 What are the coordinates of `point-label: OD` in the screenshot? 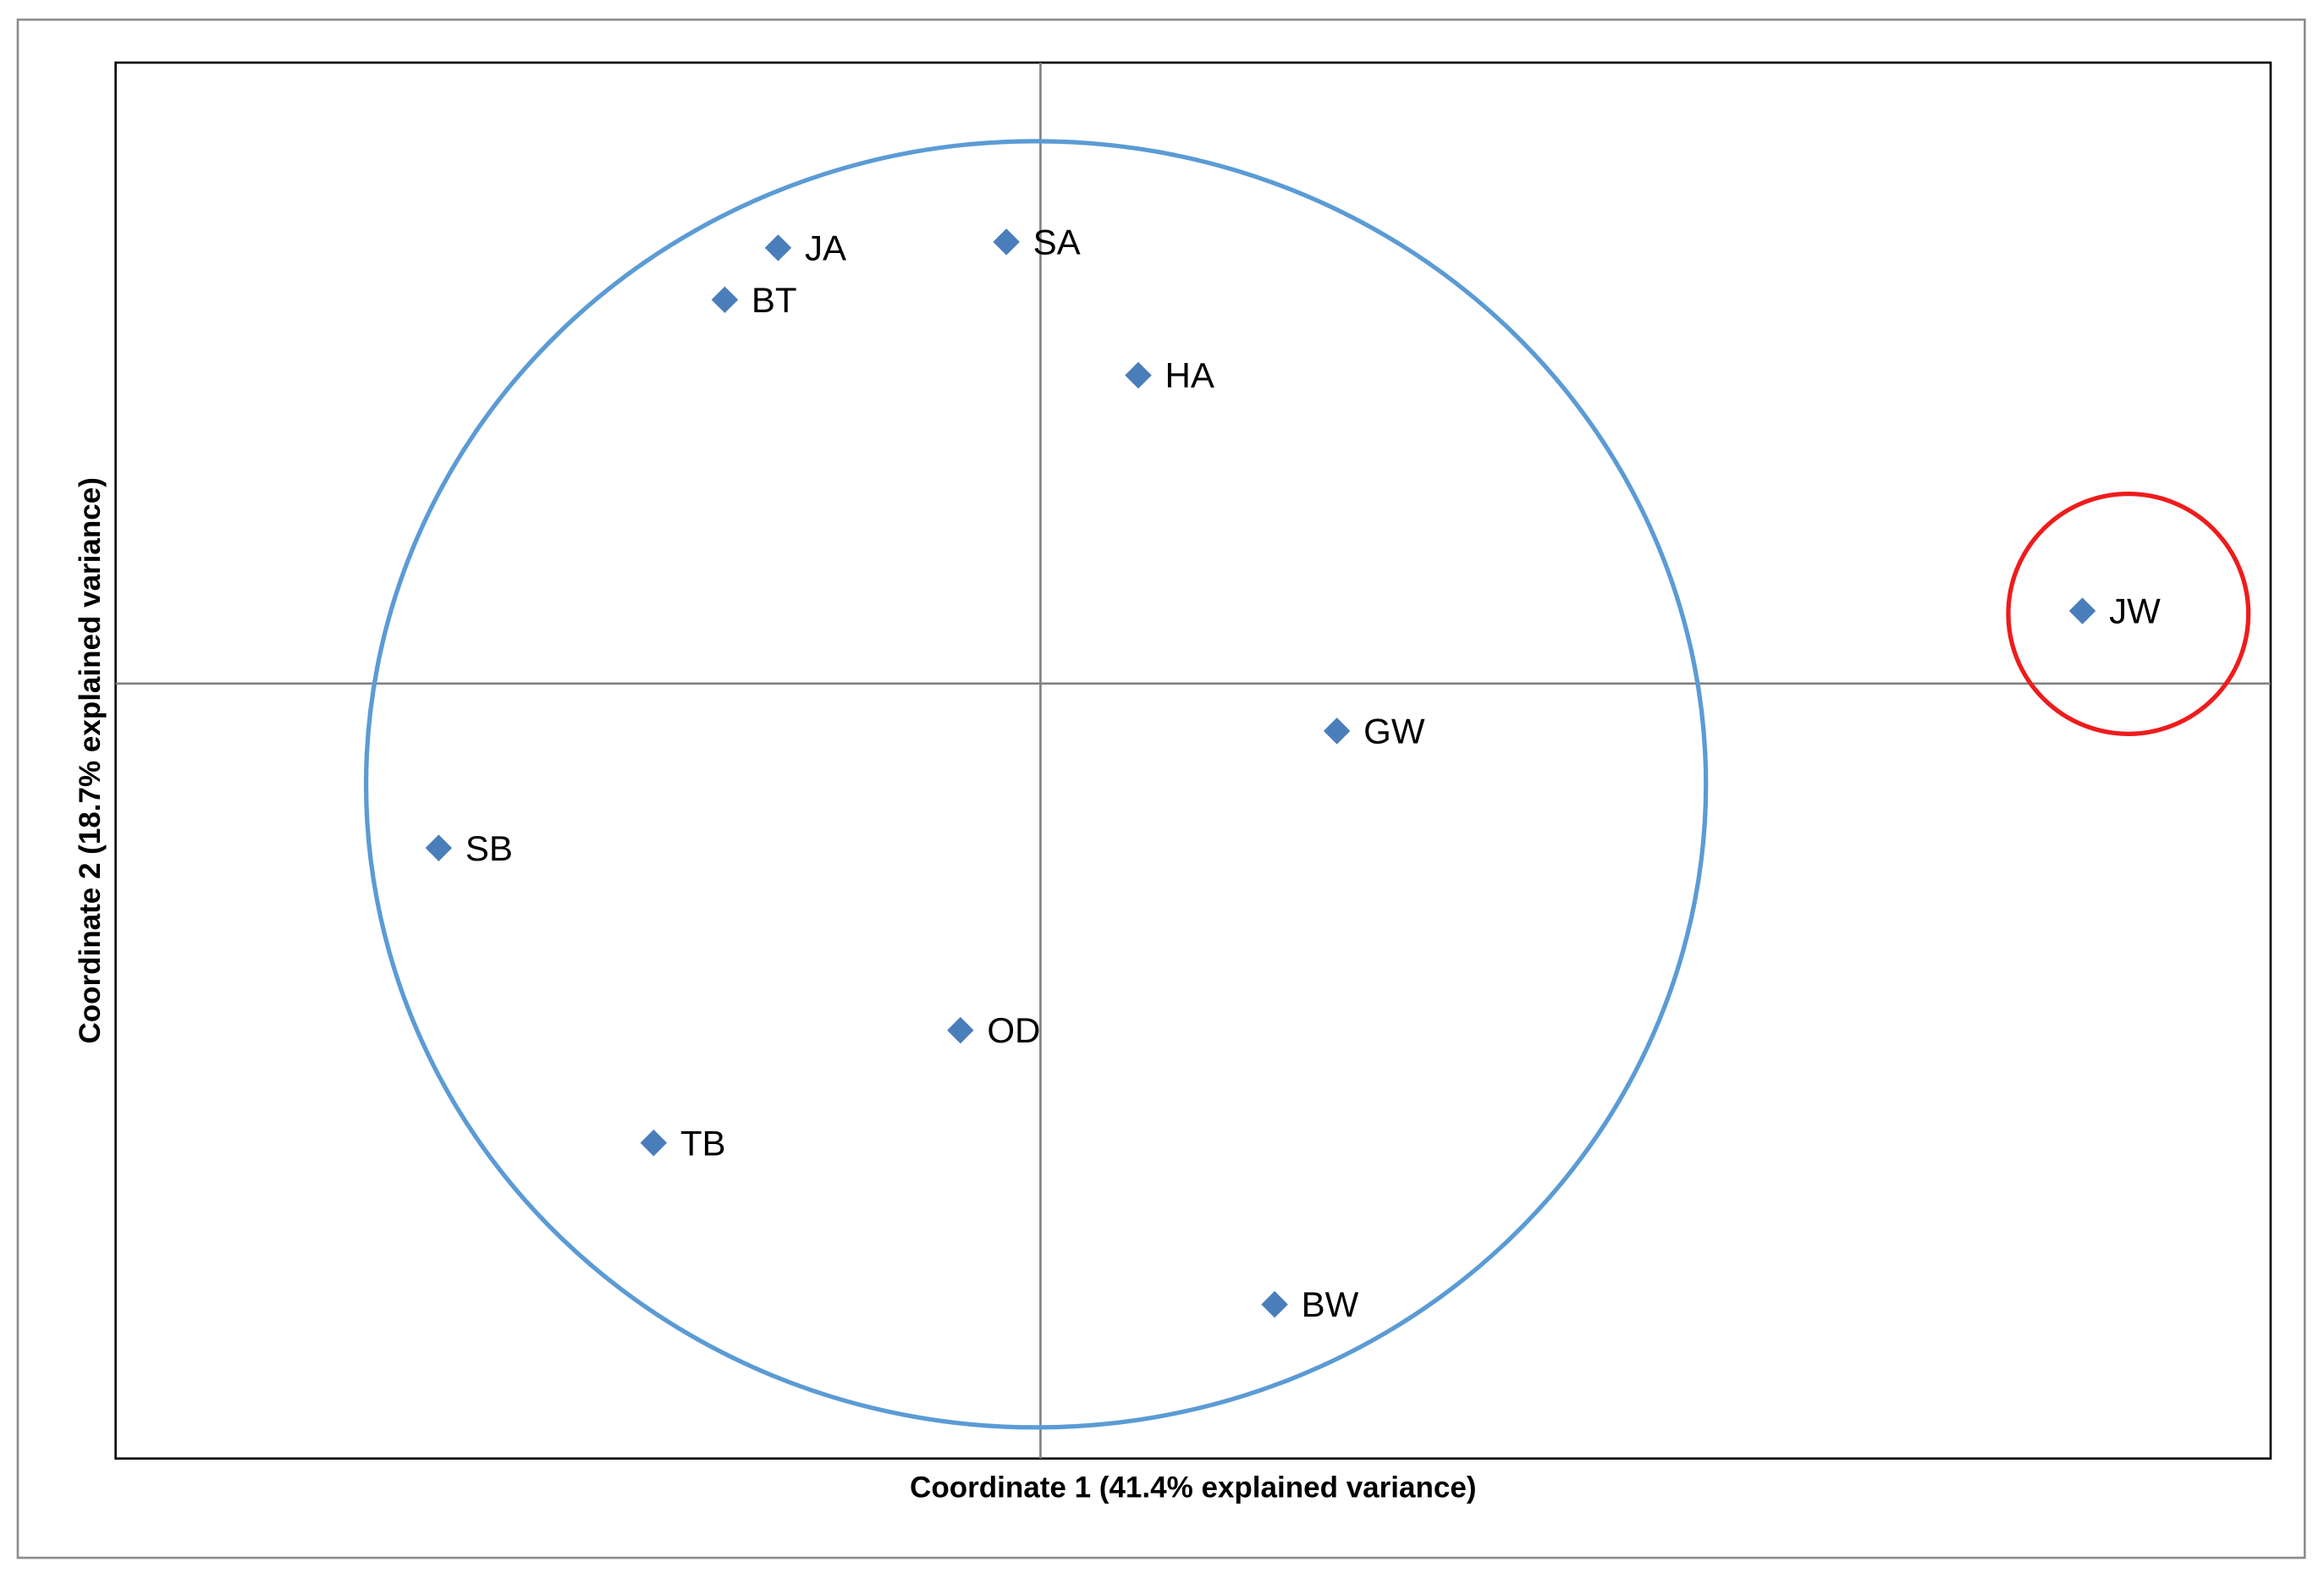 It's located at (1013, 1030).